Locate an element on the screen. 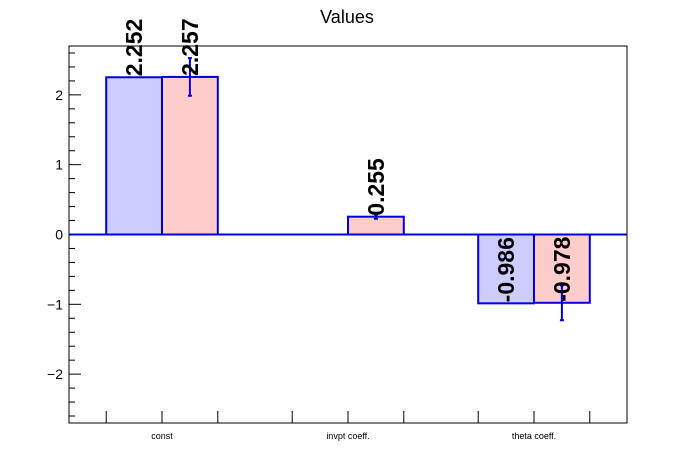 The image size is (696, 472). data-label: -0.978 is located at coordinates (562, 268).